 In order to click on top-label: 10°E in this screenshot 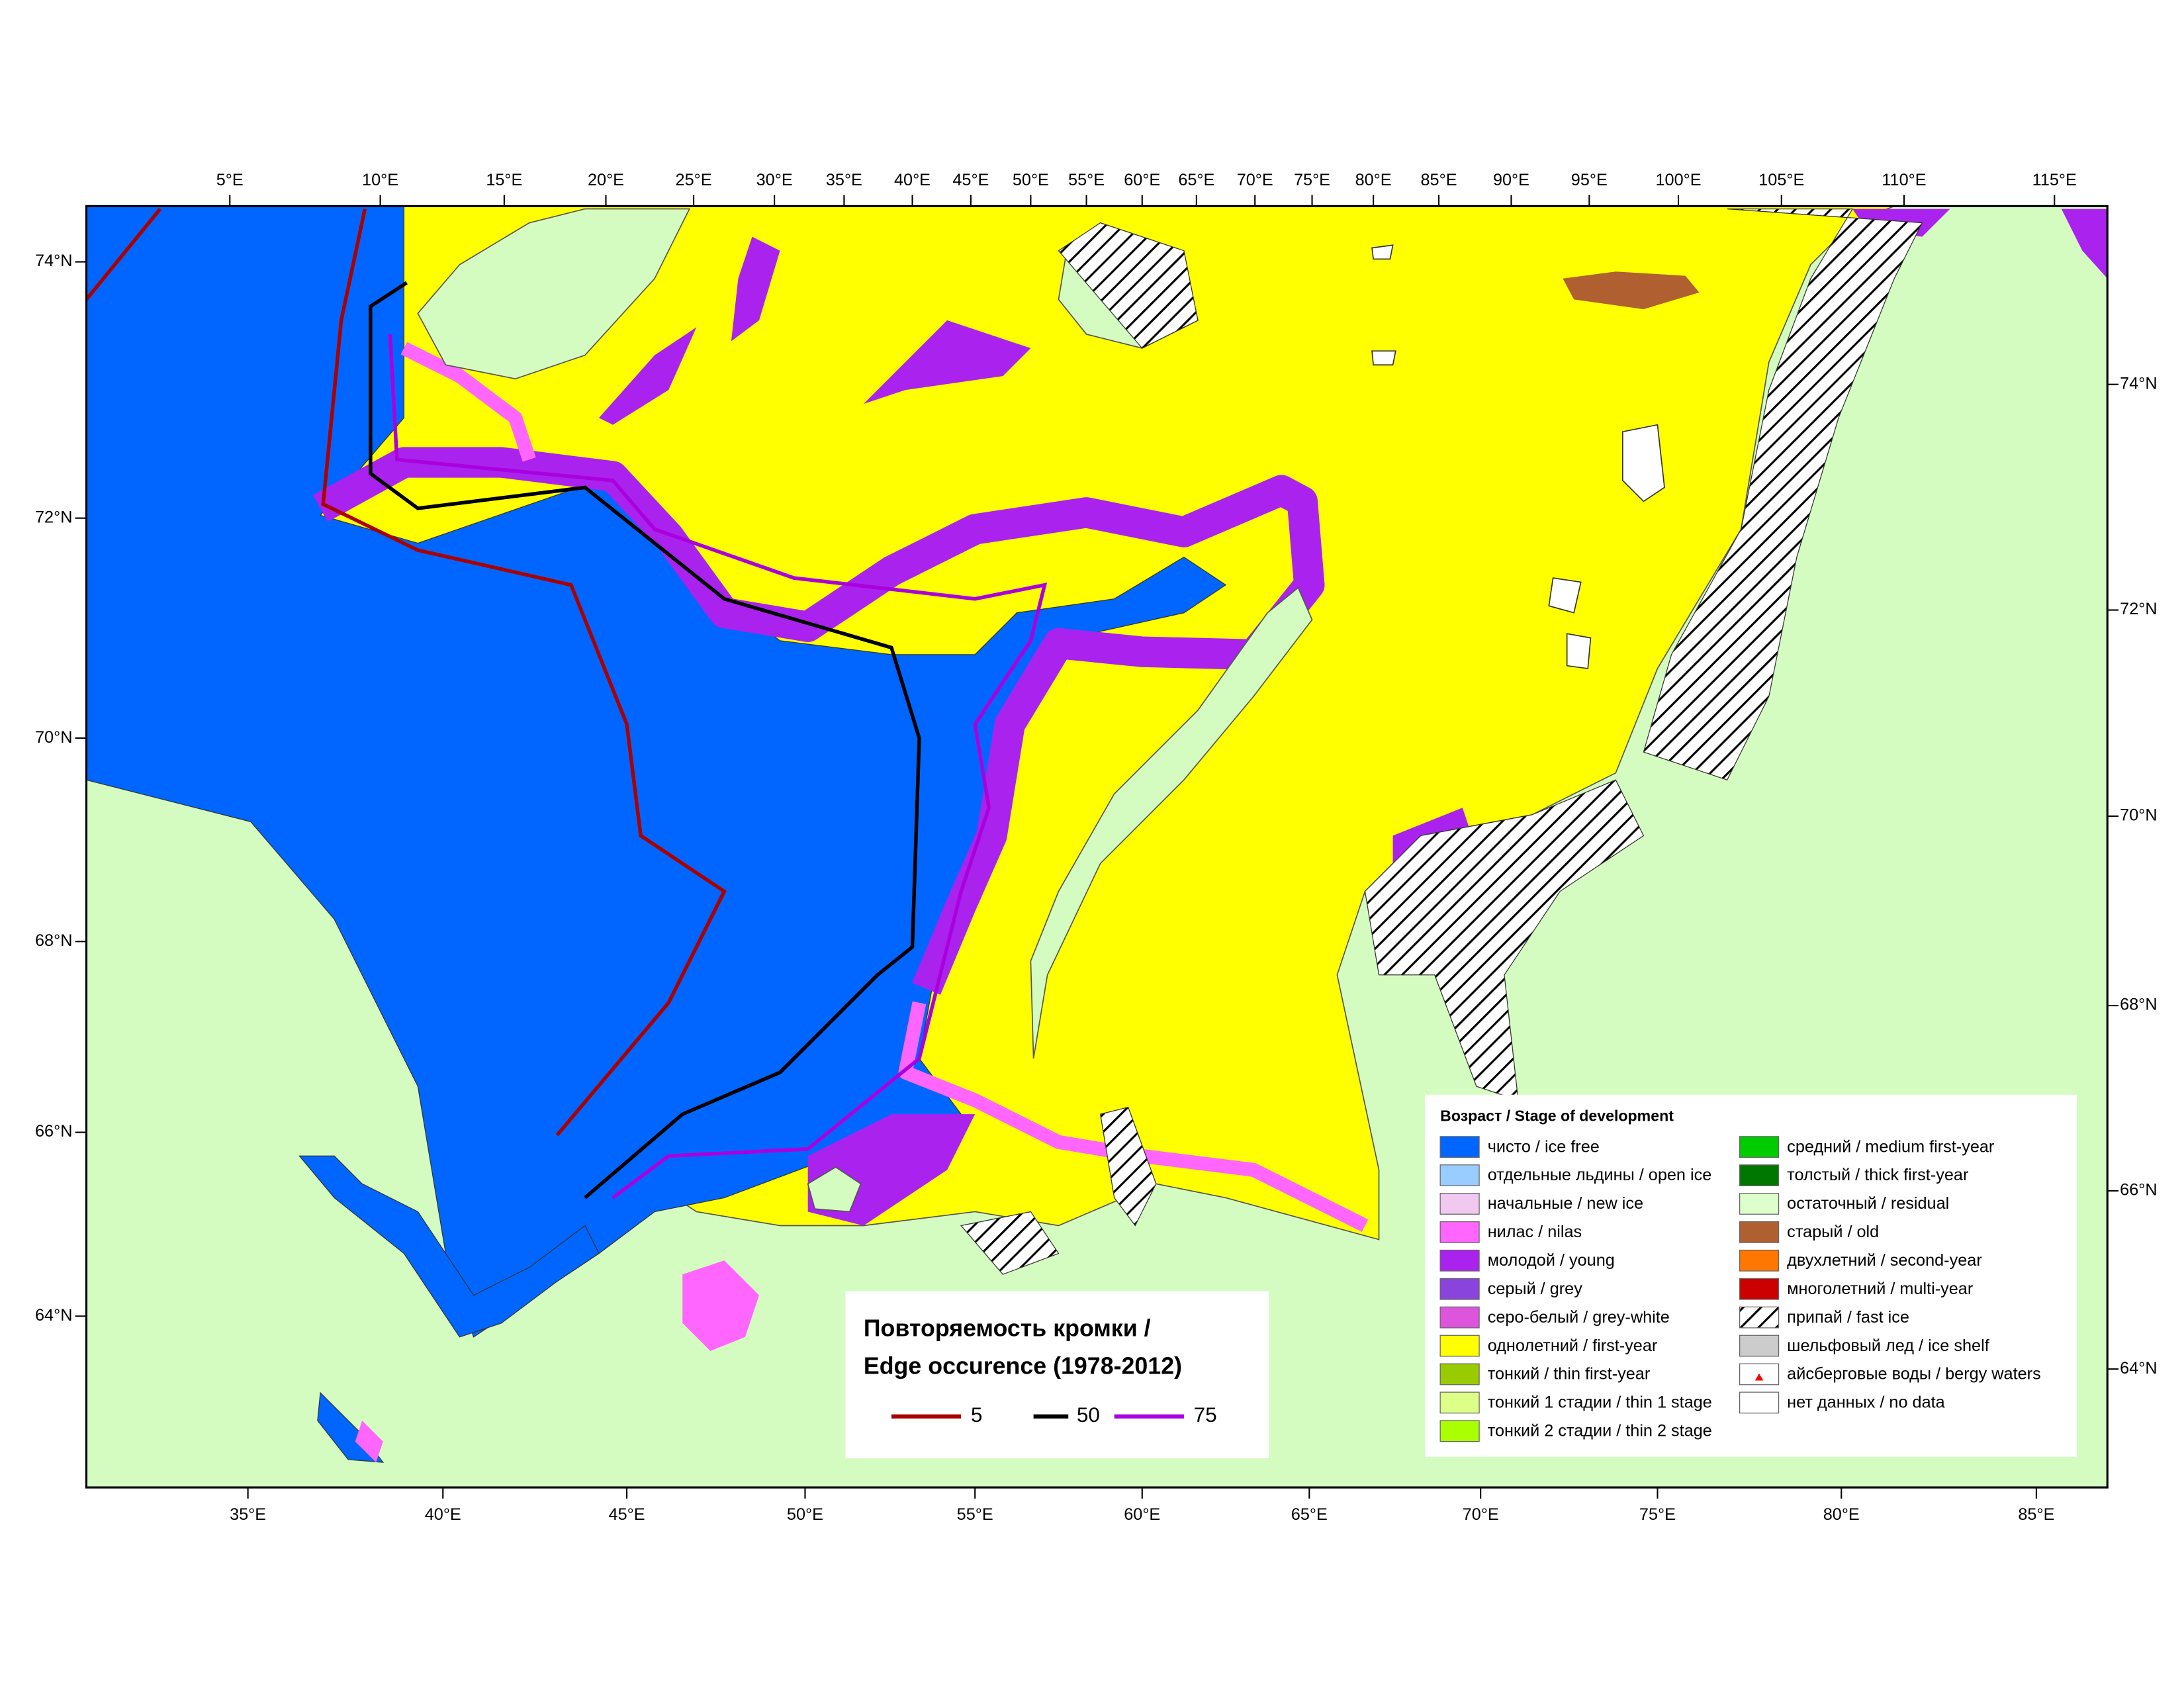, I will do `click(380, 180)`.